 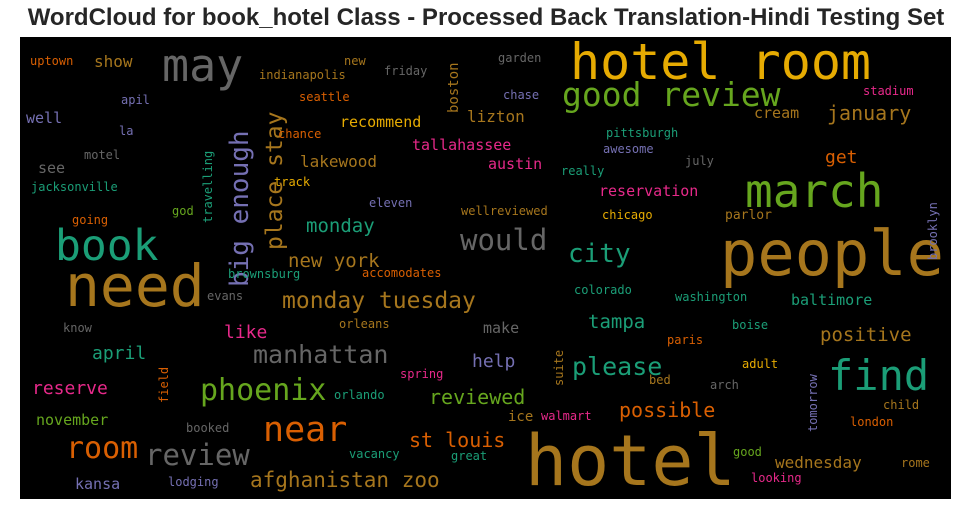 I want to click on word-march: march, so click(x=814, y=191).